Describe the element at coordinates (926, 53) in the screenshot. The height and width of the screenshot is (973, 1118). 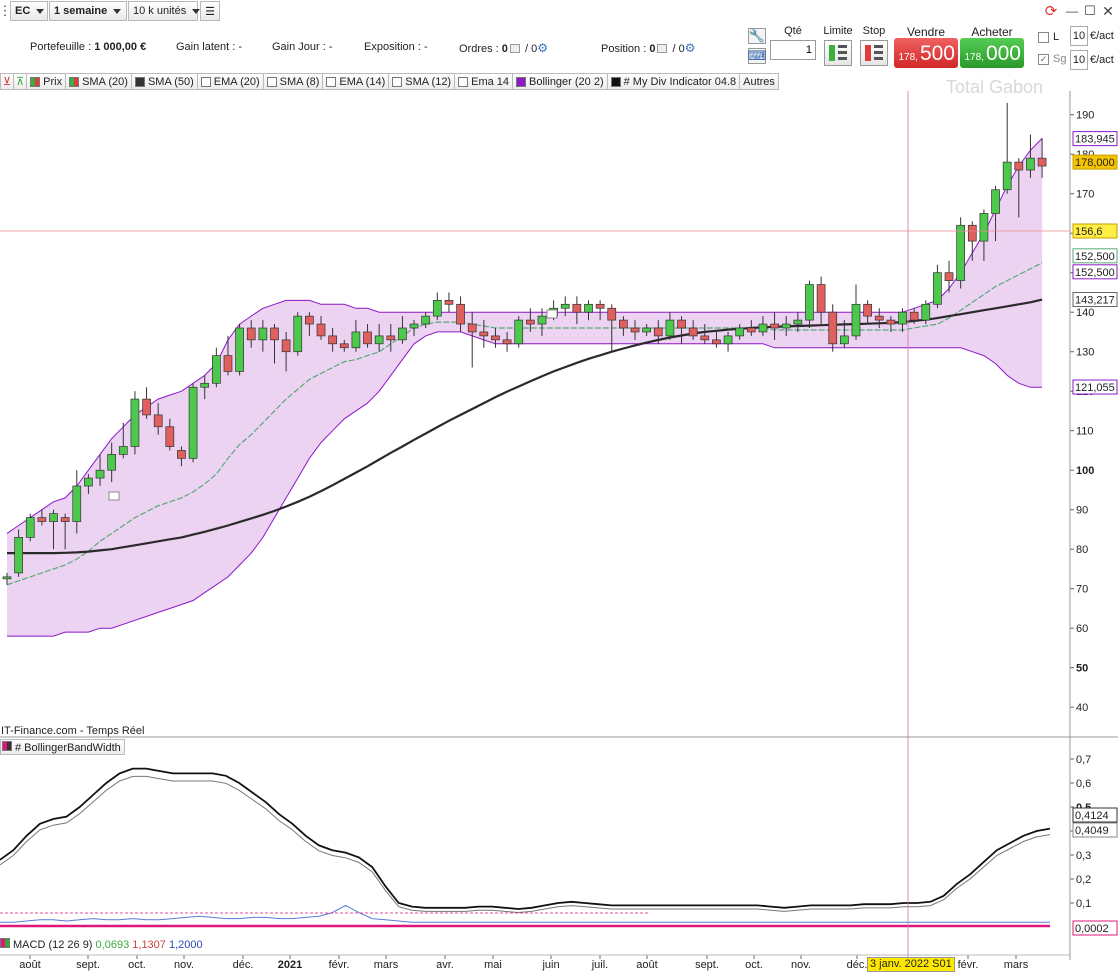
I see `sell-button: 178, 500` at that location.